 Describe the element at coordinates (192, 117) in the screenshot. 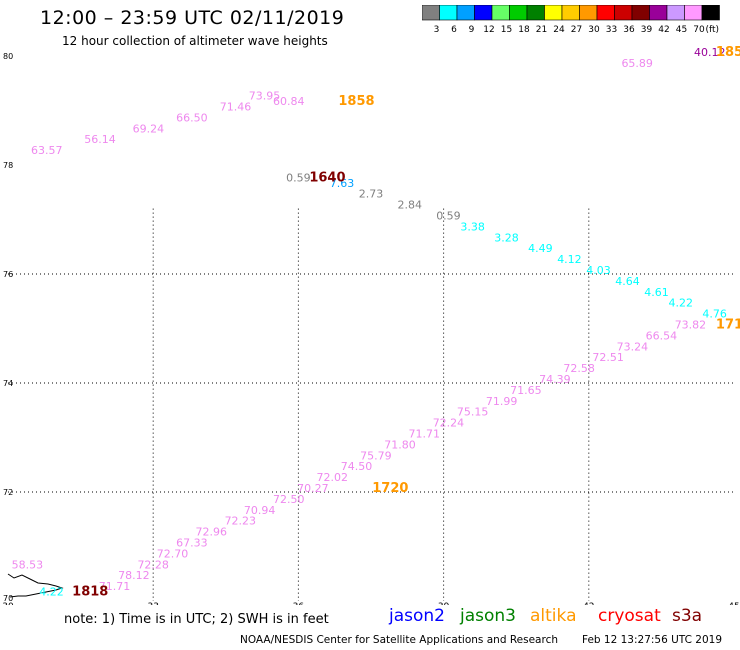

I see `wave-height-label: 66.50` at that location.